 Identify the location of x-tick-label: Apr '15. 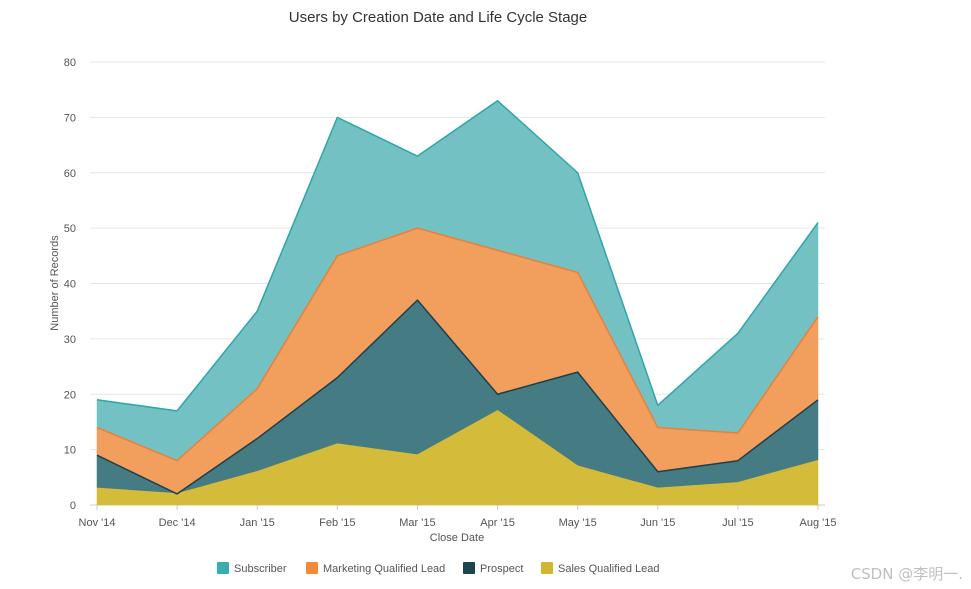
(497, 523).